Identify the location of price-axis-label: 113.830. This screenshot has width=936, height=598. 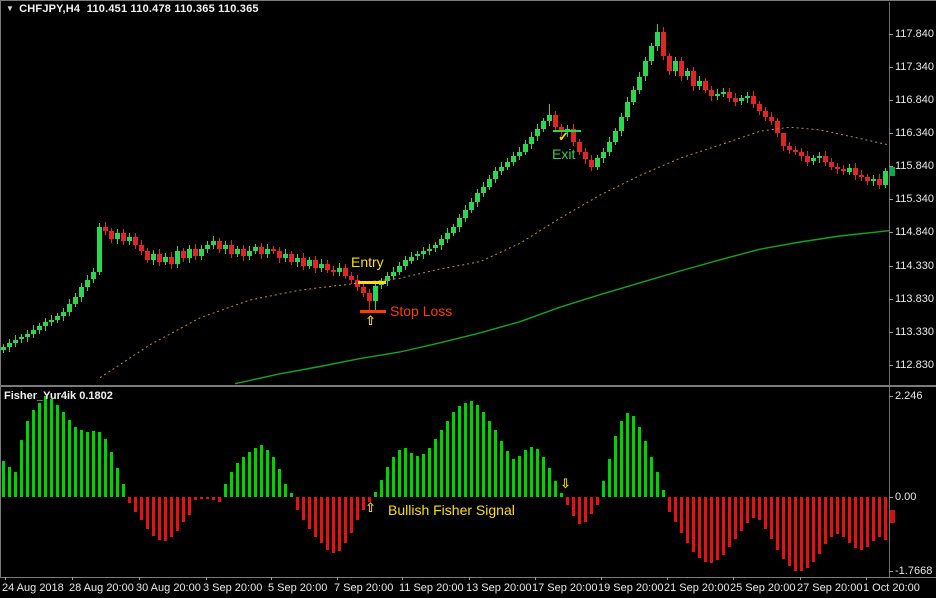
(914, 299).